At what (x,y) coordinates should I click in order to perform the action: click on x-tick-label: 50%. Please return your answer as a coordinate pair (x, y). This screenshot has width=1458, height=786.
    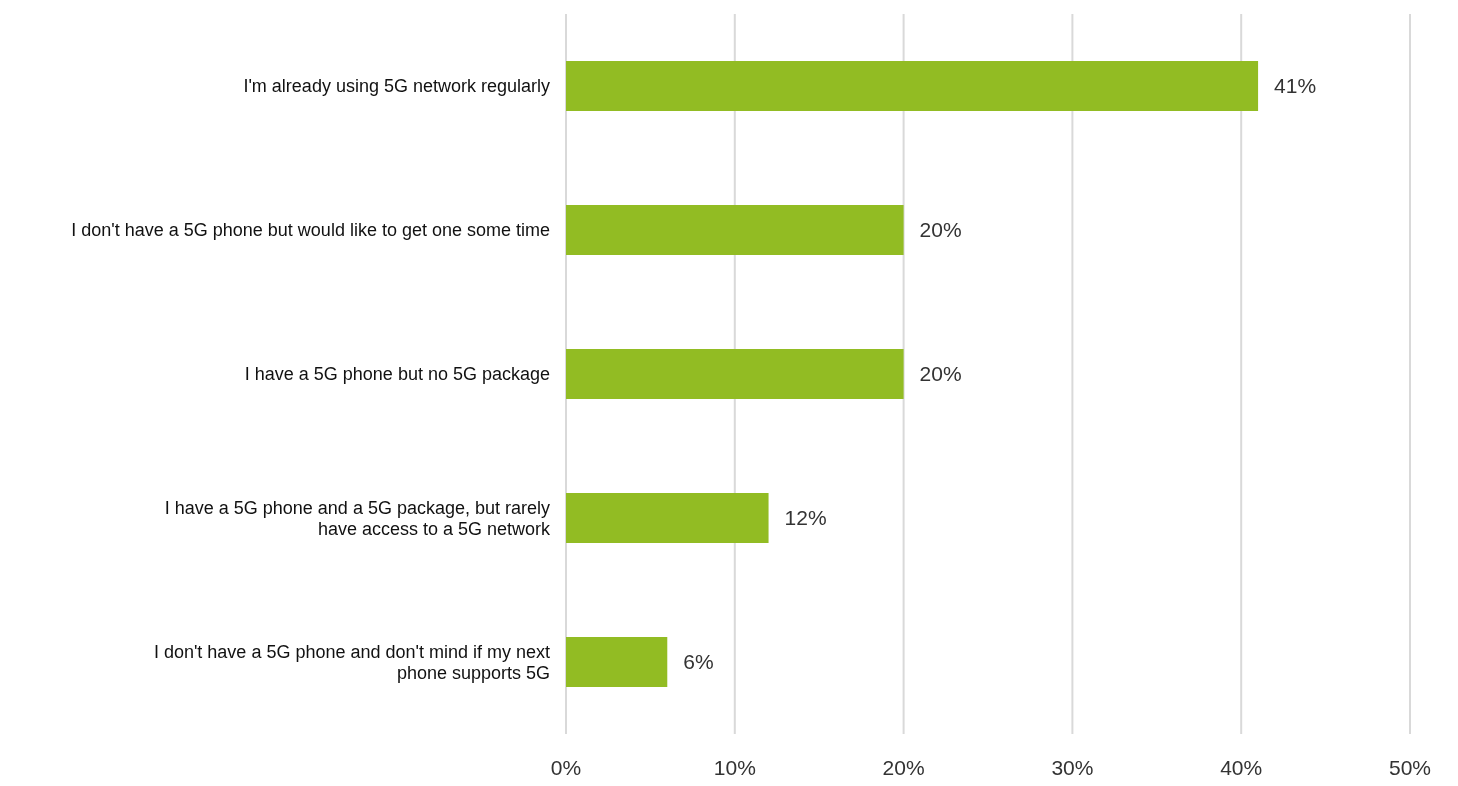
    Looking at the image, I should click on (1410, 767).